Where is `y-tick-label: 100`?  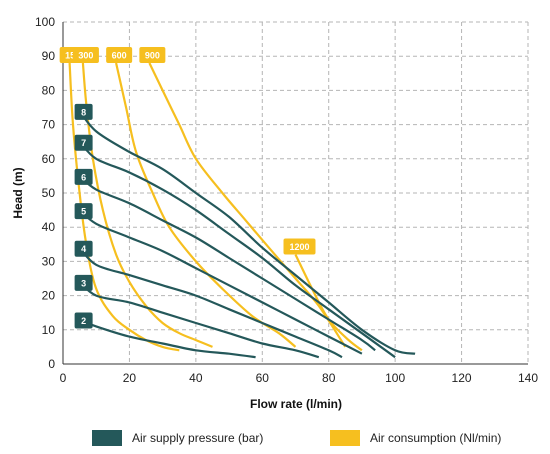 y-tick-label: 100 is located at coordinates (45, 22).